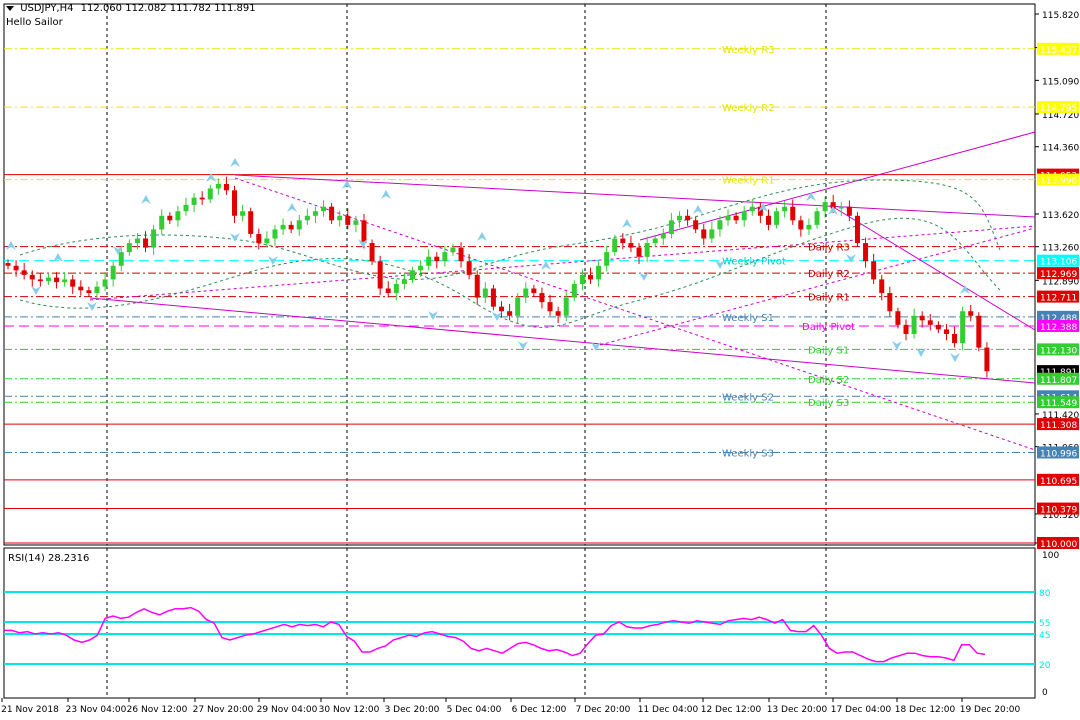  I want to click on price-tag-label: 111.807, so click(1058, 381).